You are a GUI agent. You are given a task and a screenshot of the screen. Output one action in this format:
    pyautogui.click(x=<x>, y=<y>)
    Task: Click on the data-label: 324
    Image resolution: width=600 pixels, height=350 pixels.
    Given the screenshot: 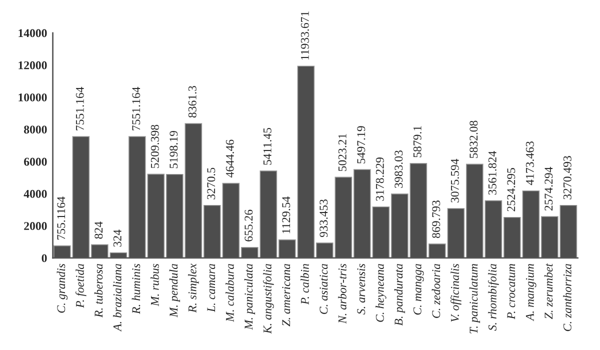 What is the action you would take?
    pyautogui.click(x=117, y=238)
    